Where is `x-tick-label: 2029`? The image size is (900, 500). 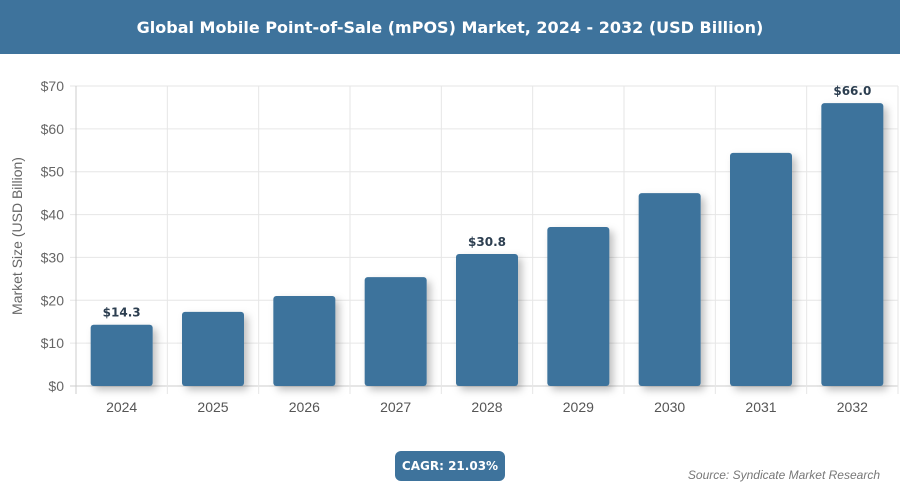
x-tick-label: 2029 is located at coordinates (578, 407).